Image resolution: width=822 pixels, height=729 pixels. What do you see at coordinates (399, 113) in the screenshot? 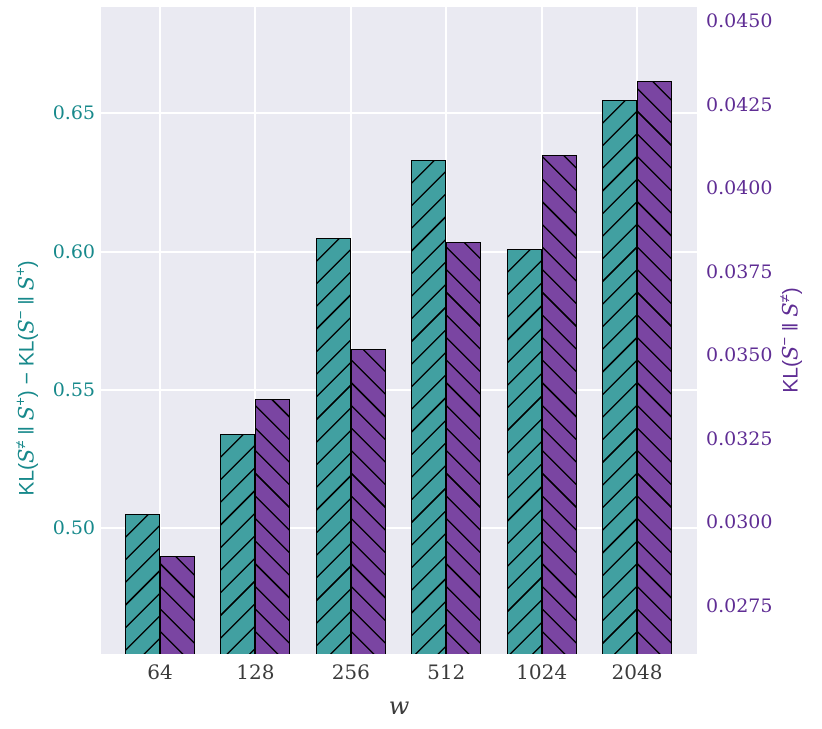
I see `h-gridline-0.65` at bounding box center [399, 113].